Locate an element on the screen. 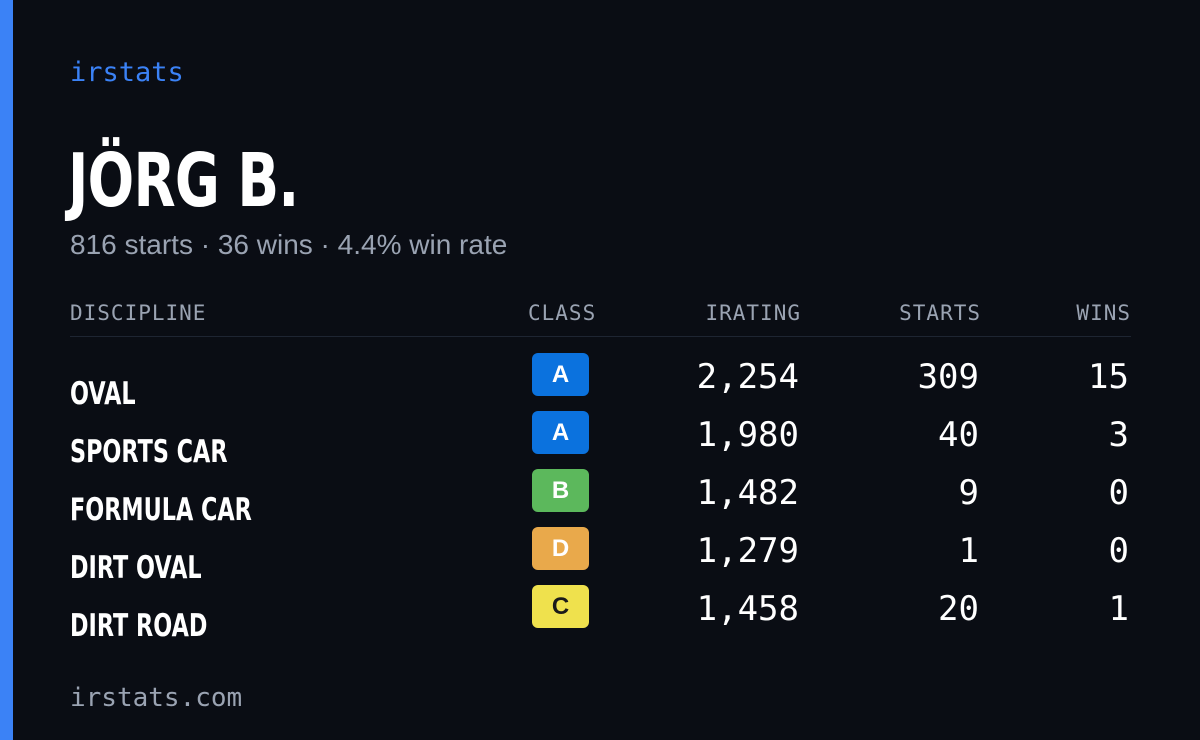  driver-summary: 816 starts · 36 wins · 4.4% win rate is located at coordinates (289, 244).